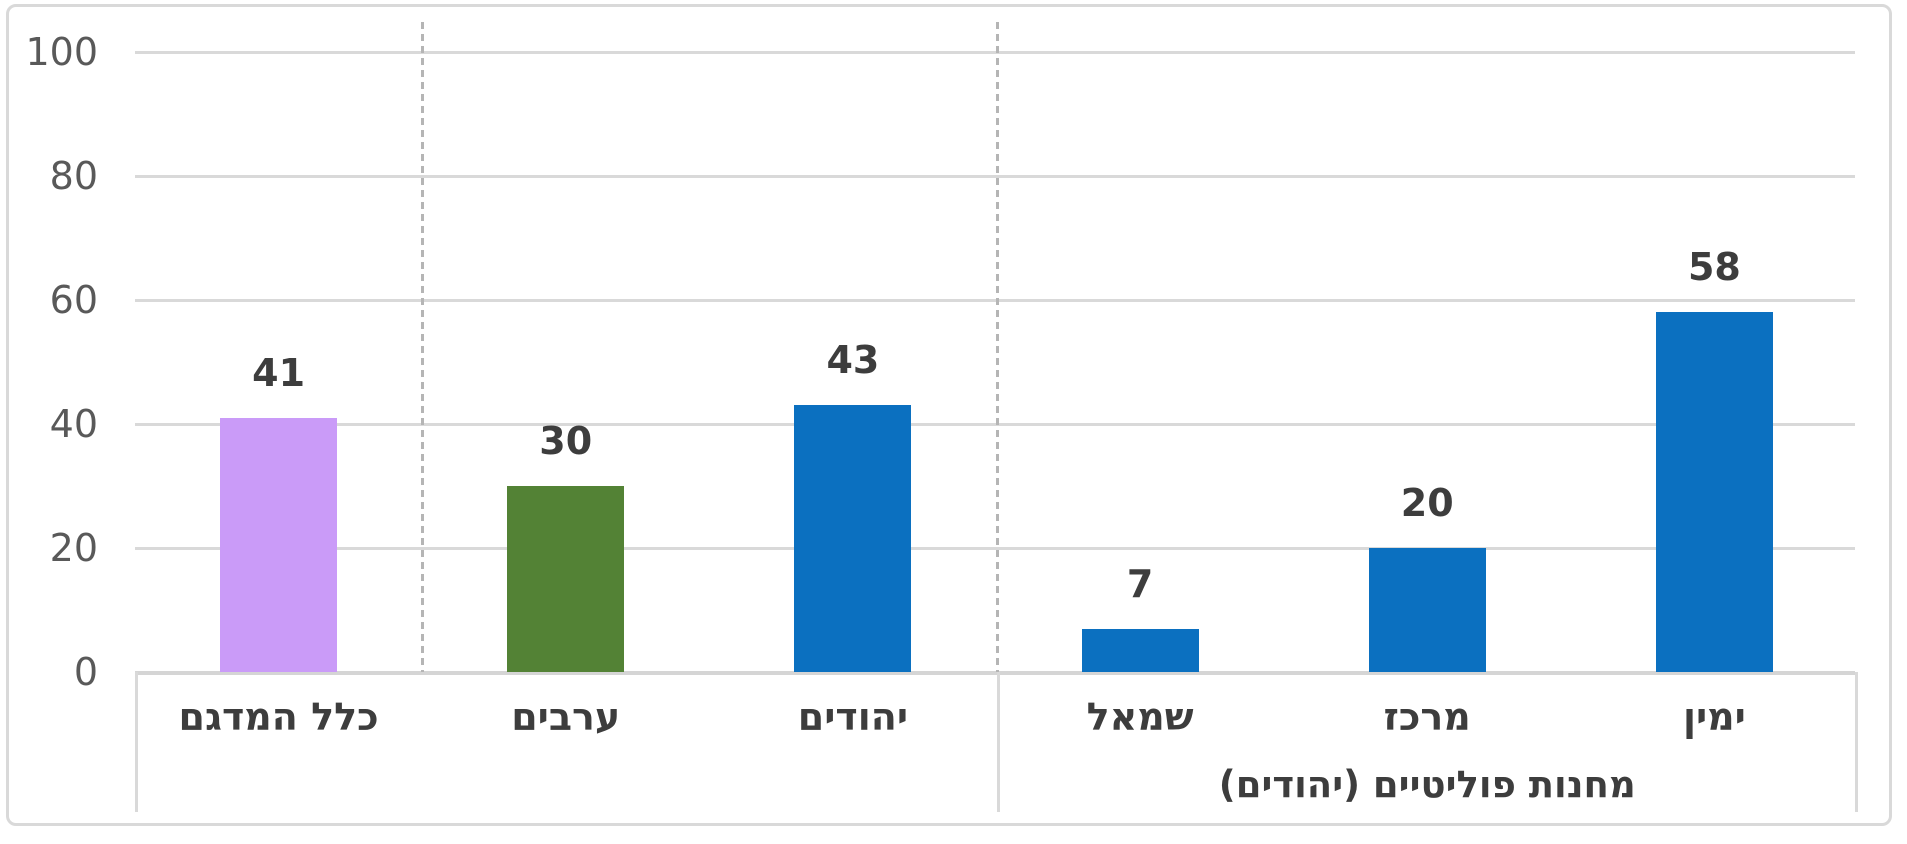 This screenshot has height=844, width=1907. I want to click on value-label-total-sample: 41, so click(279, 372).